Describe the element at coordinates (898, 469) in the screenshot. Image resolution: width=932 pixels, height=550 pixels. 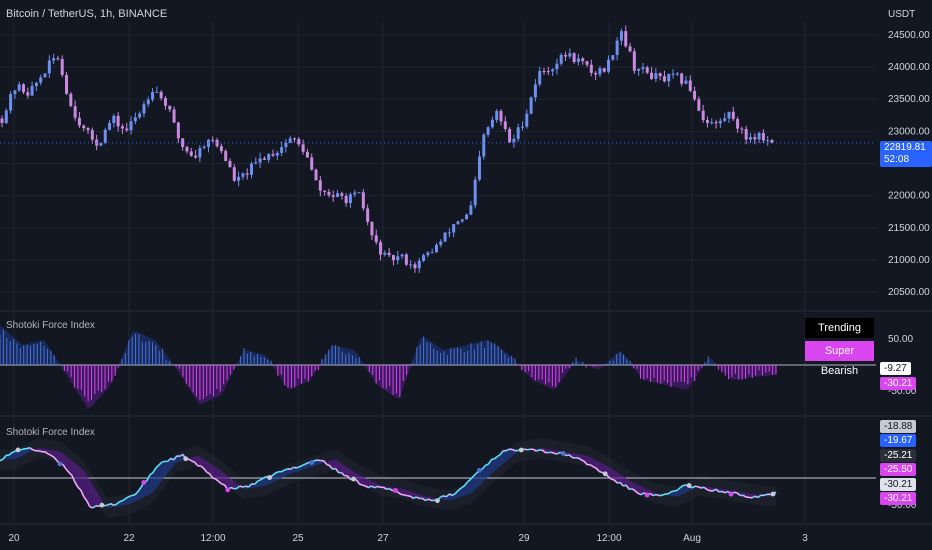
I see `ind2-tag-4: -25.50` at that location.